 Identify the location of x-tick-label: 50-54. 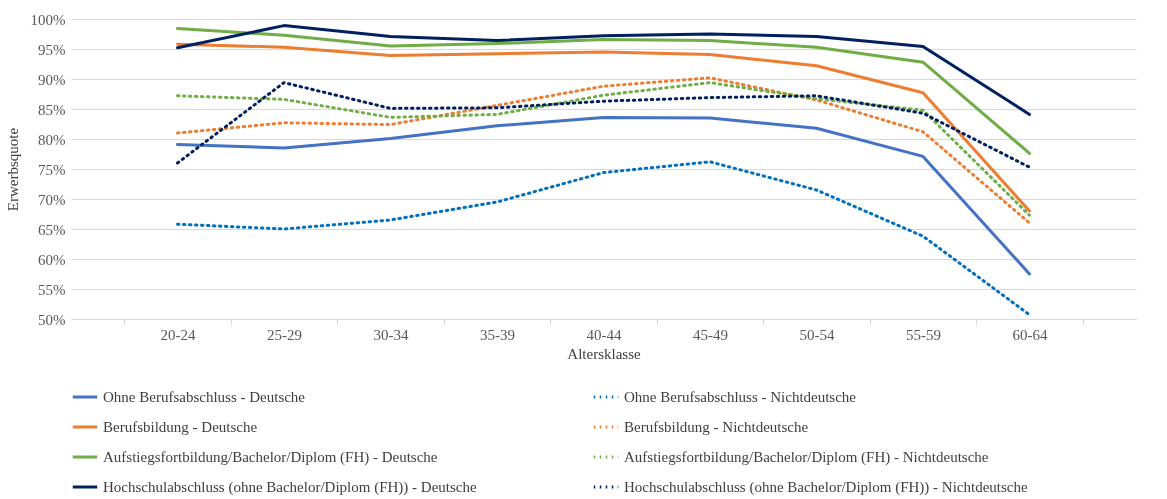
(817, 334).